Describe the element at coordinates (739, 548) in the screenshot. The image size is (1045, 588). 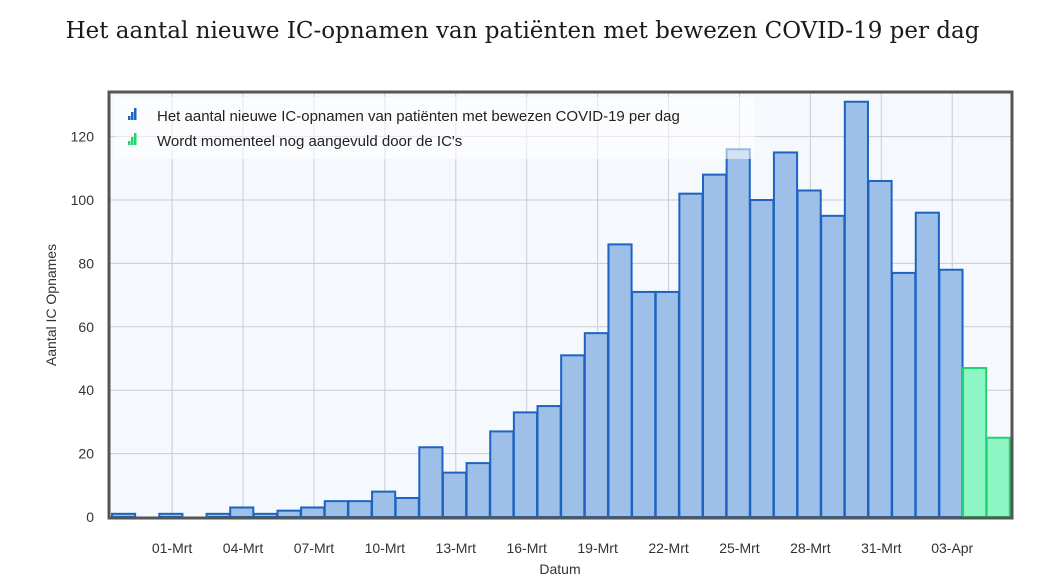
I see `x-tick-label: 25-Mrt` at that location.